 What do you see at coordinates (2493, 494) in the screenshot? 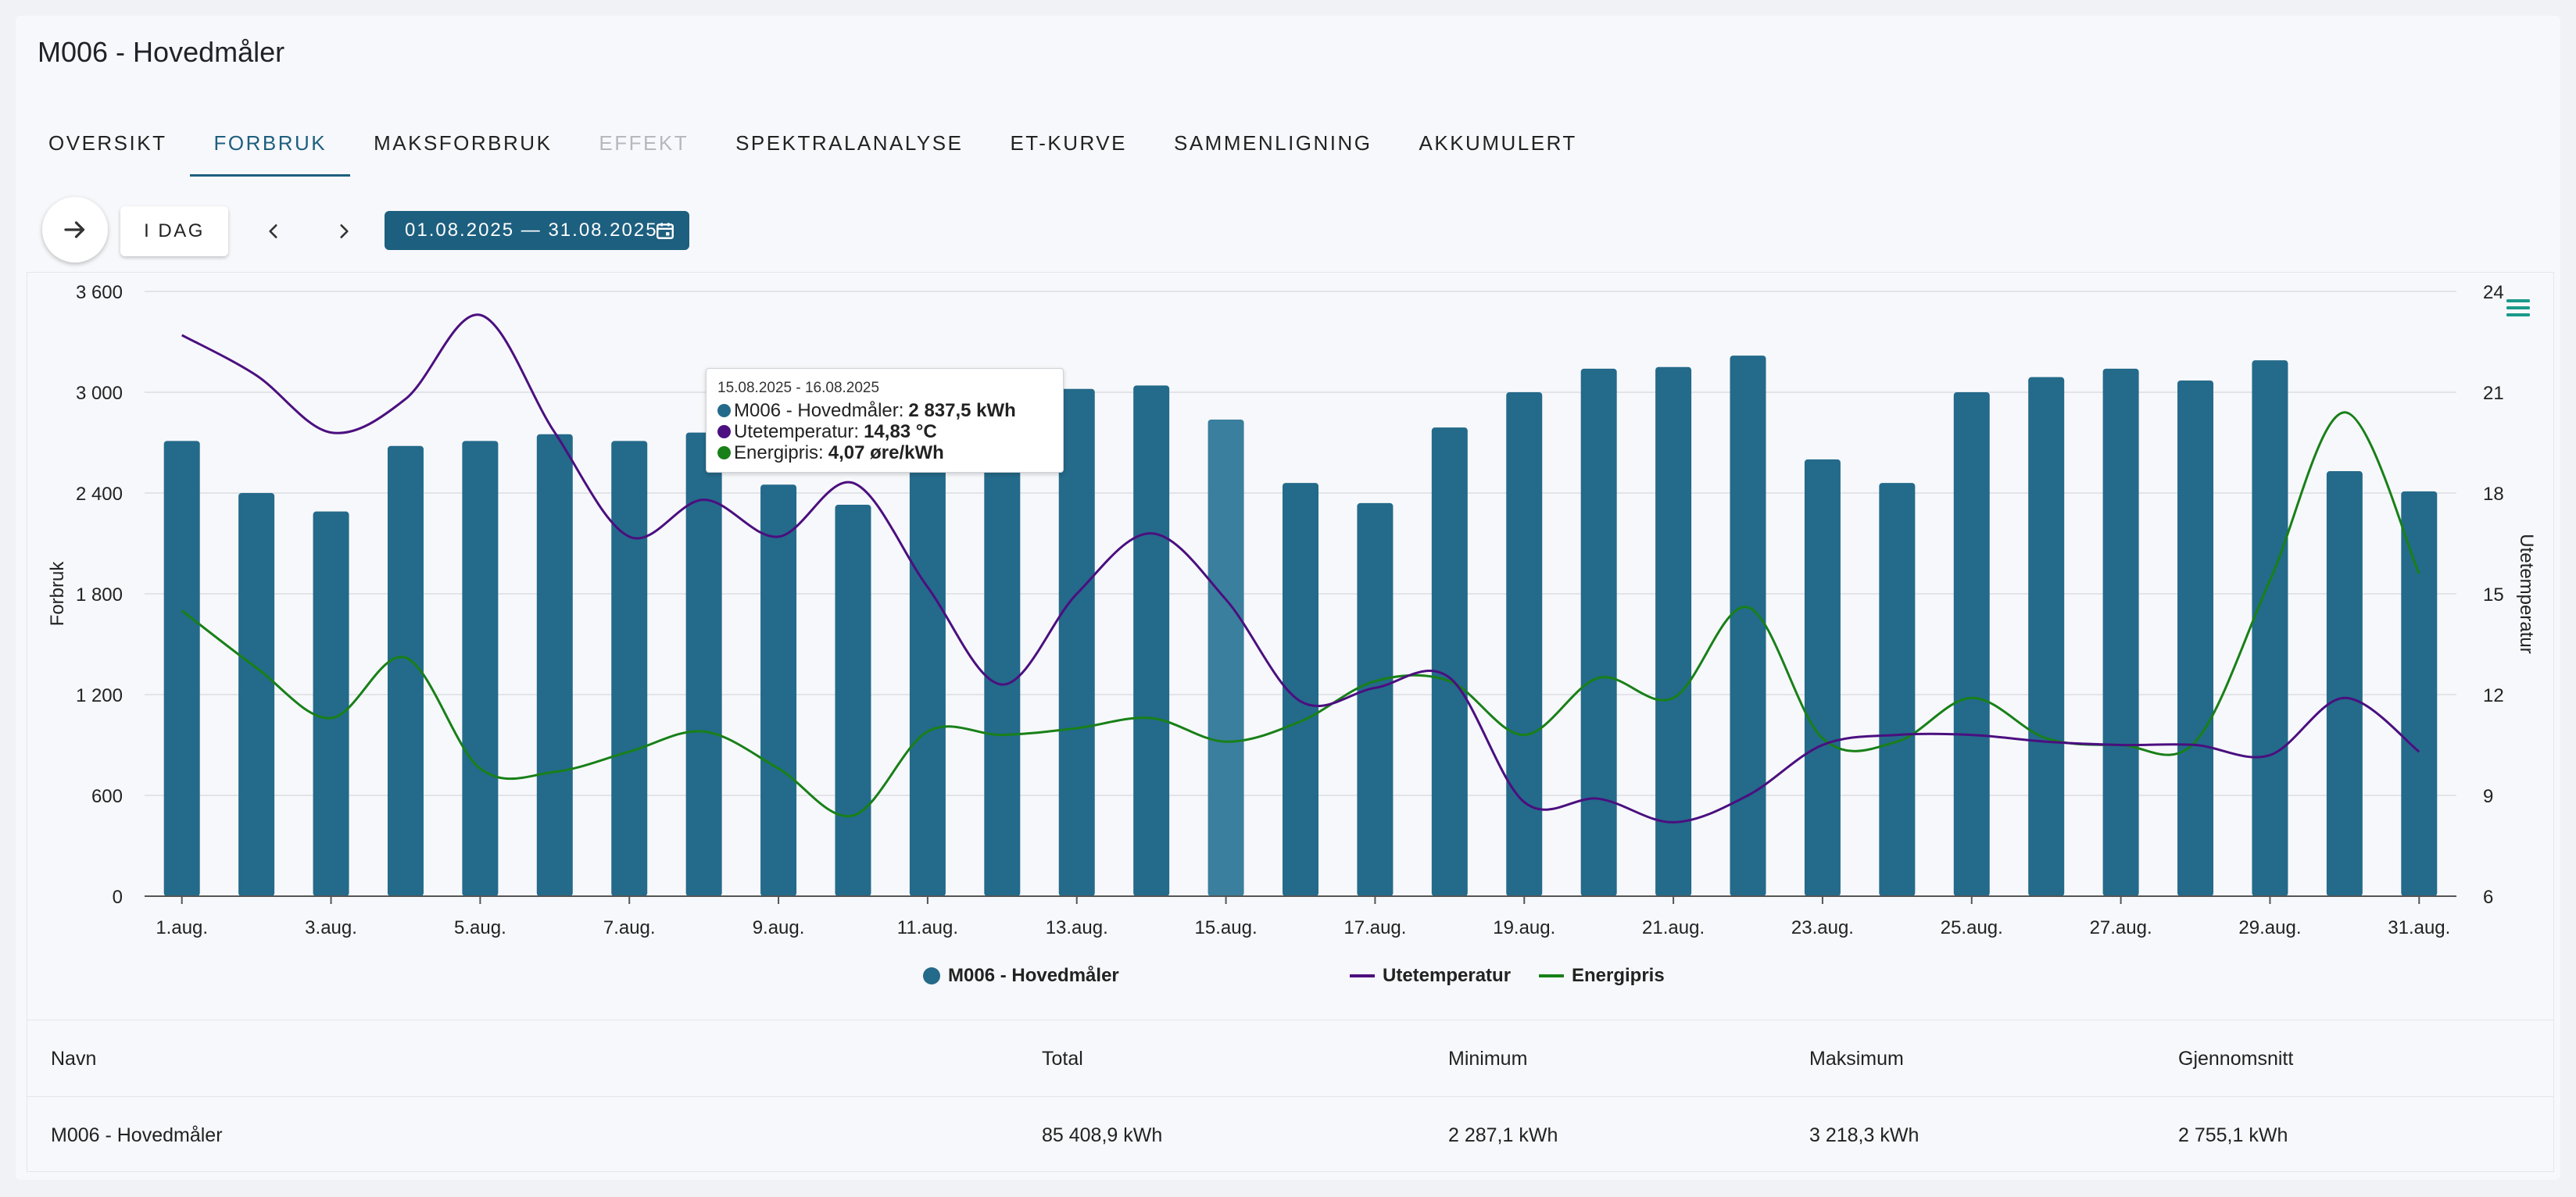
I see `y2-tick-label: 18` at bounding box center [2493, 494].